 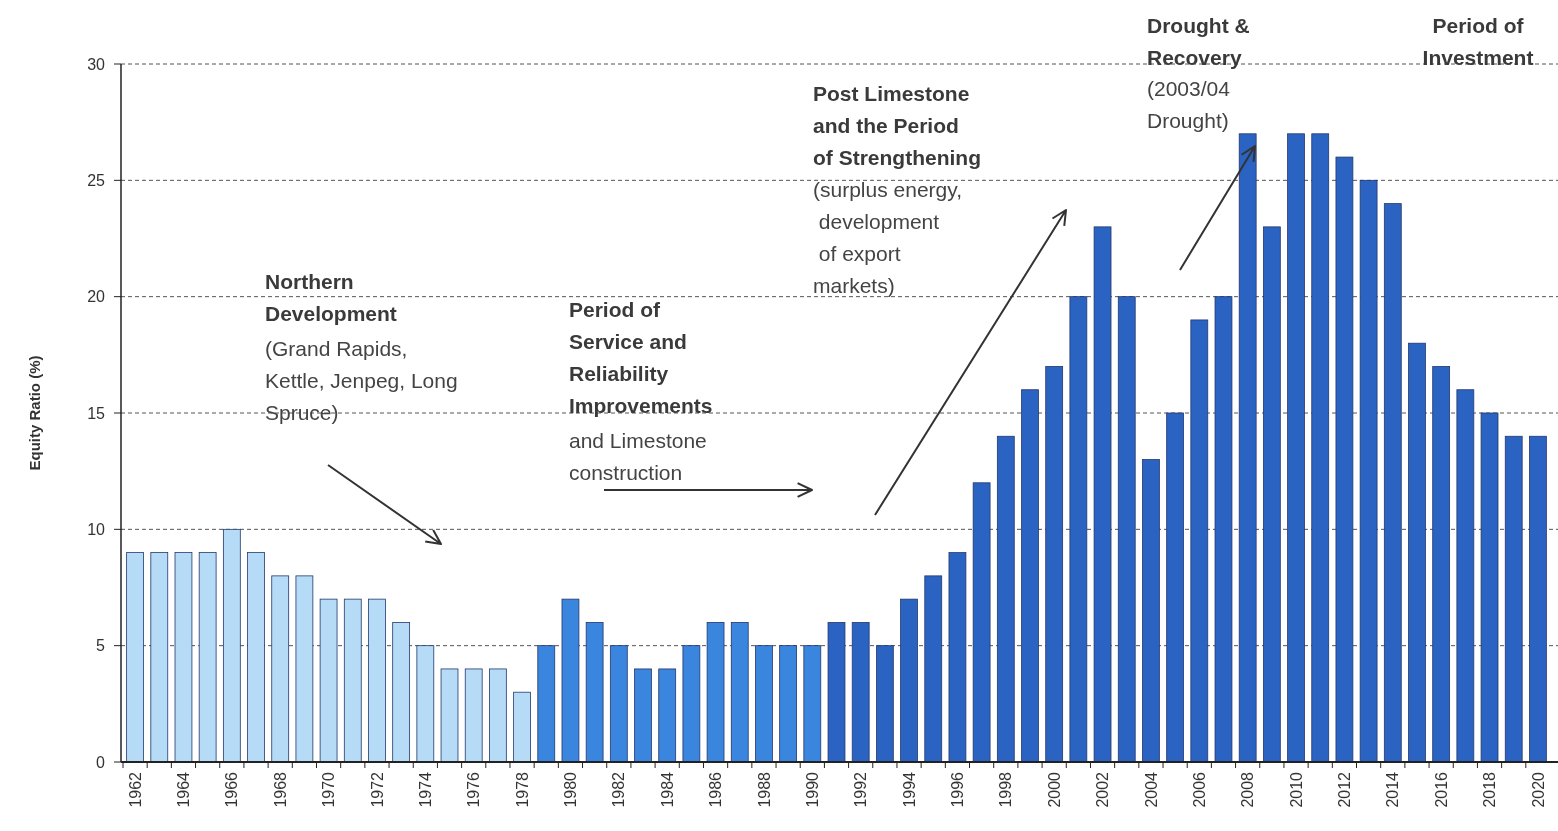 I want to click on annotation: and Limestone construction, so click(x=638, y=456).